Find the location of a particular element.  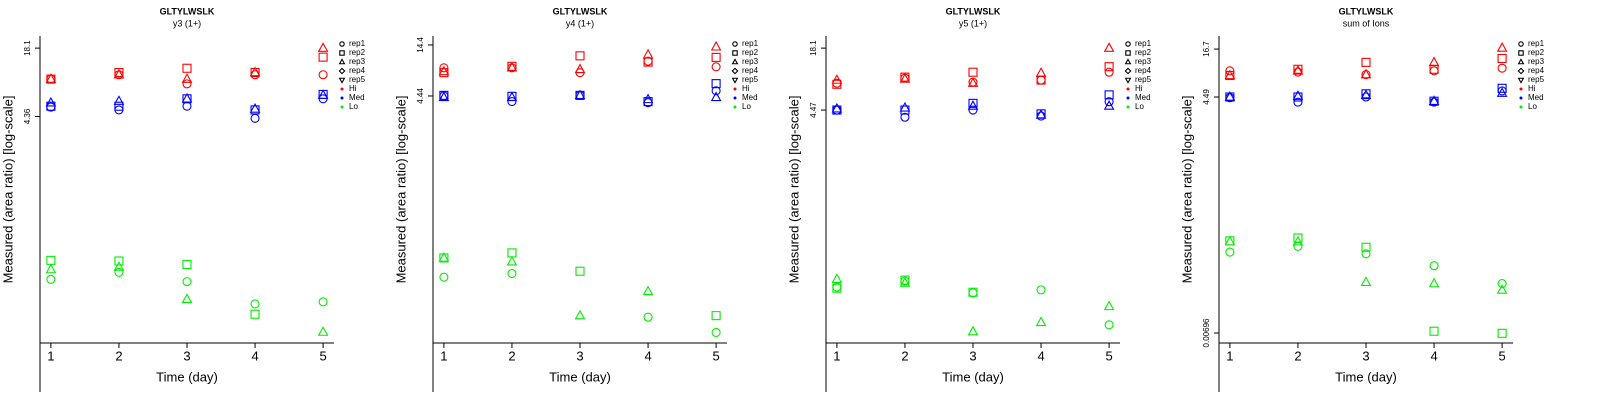

x-tick-label: 2 is located at coordinates (904, 355).